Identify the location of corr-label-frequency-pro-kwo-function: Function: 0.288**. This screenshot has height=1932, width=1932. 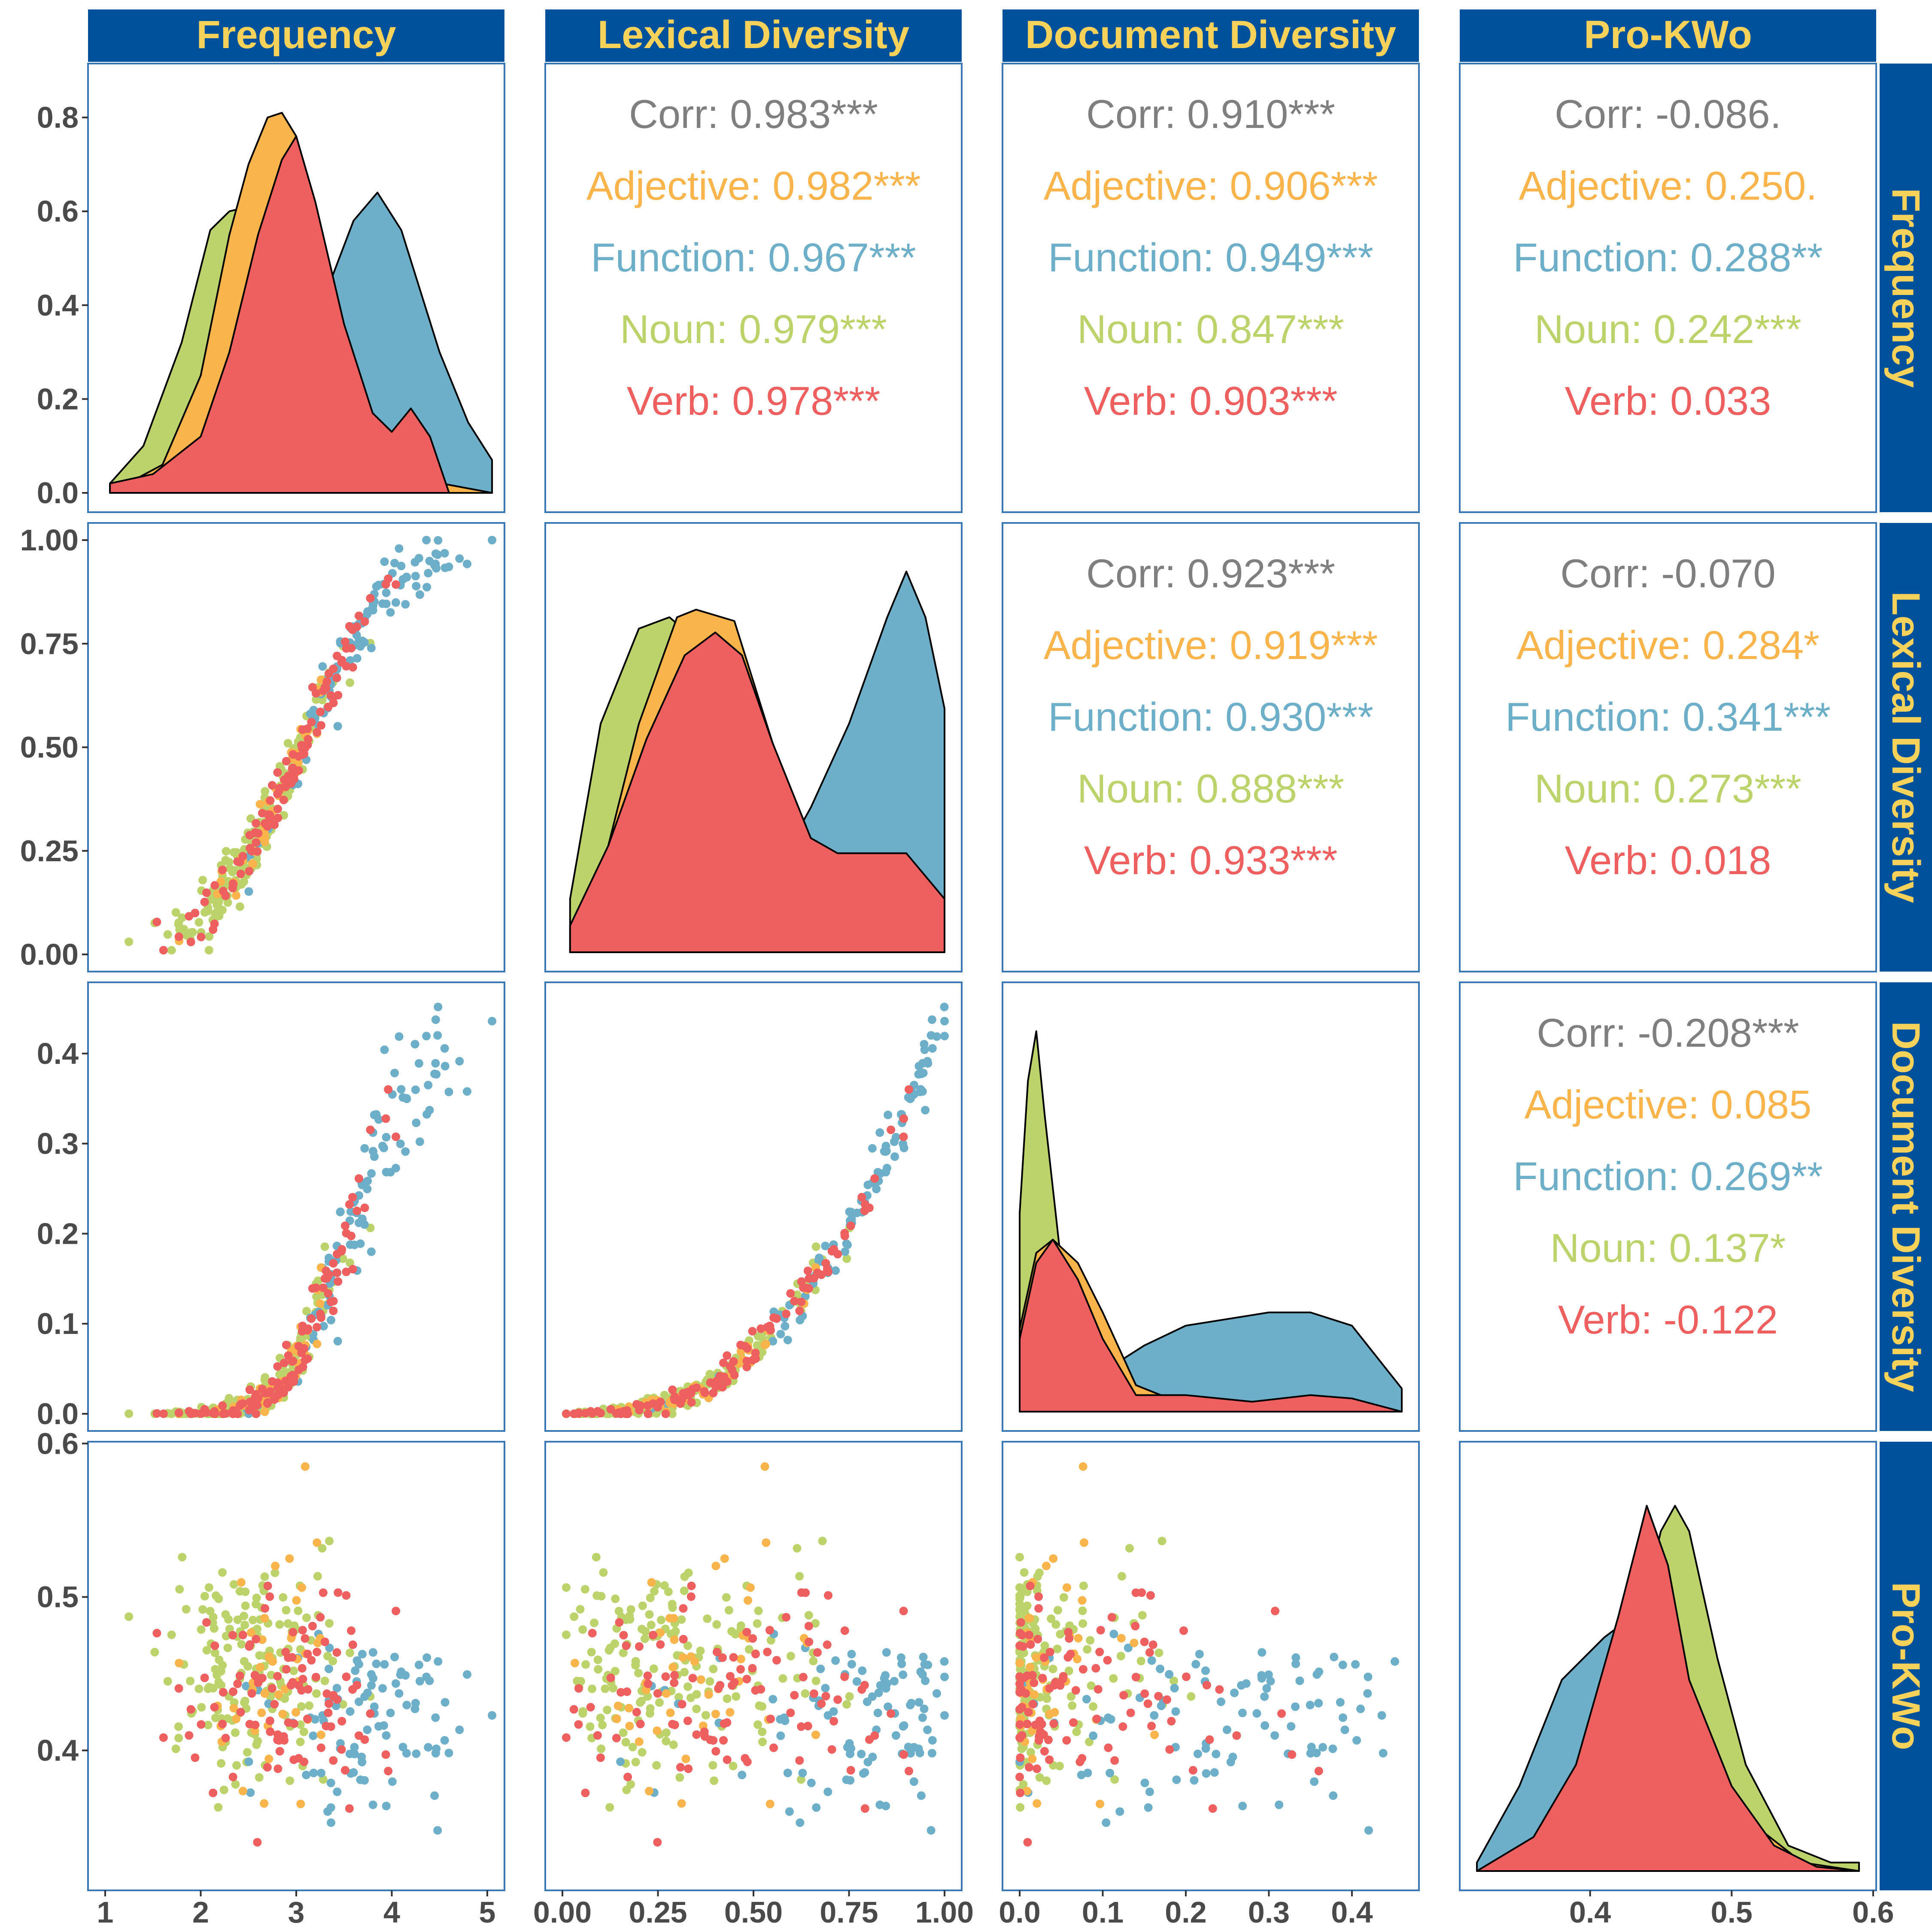
(1668, 258).